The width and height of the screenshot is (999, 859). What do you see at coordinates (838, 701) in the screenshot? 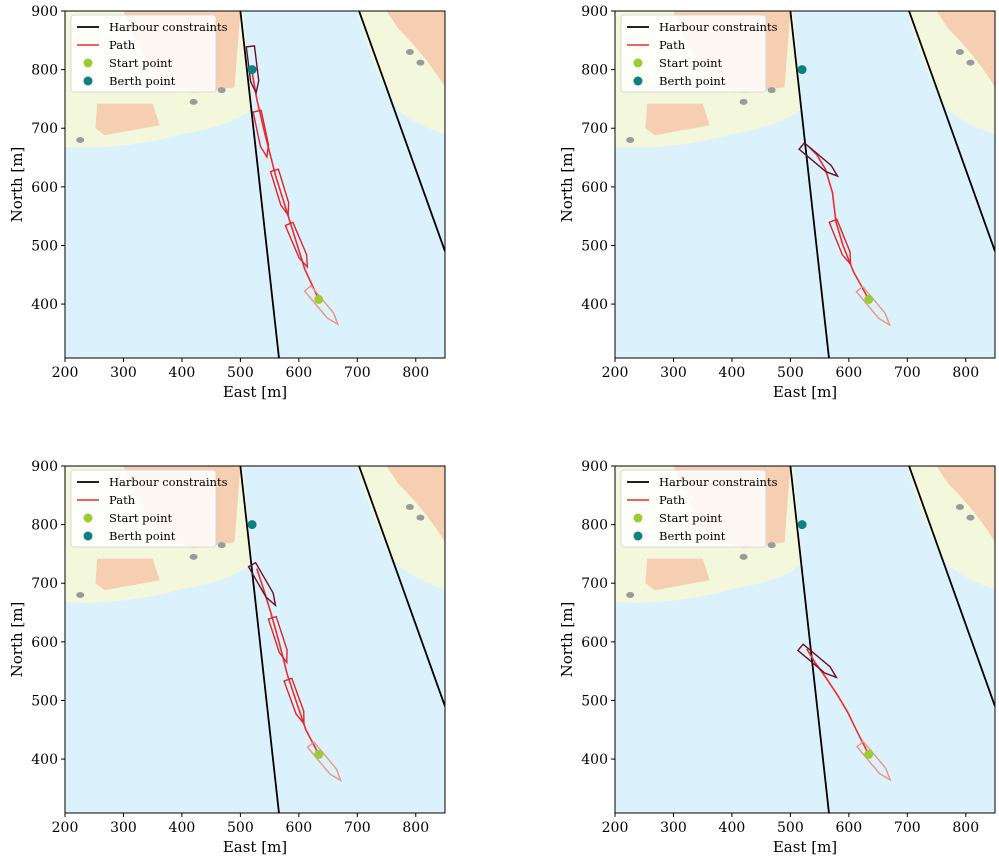
I see `path-line` at bounding box center [838, 701].